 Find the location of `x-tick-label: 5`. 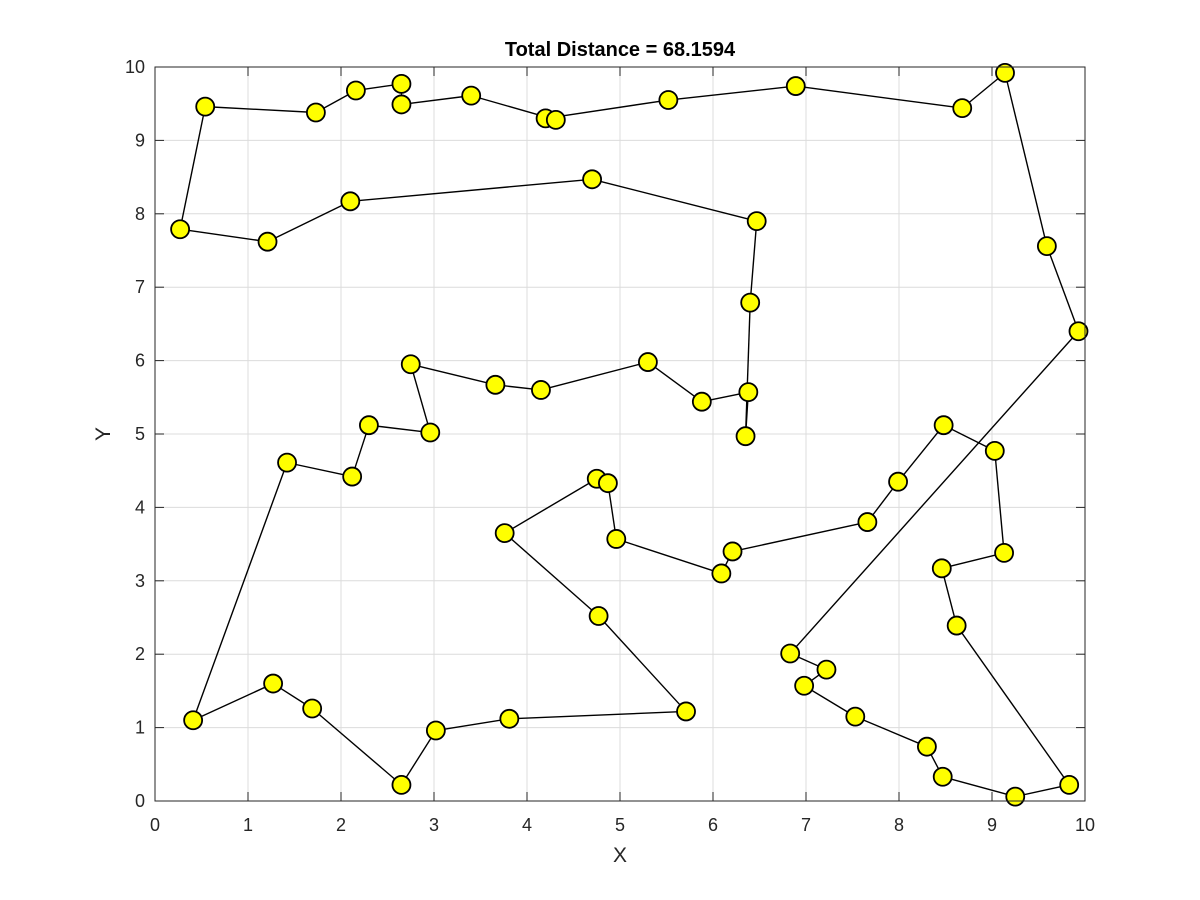

x-tick-label: 5 is located at coordinates (620, 825).